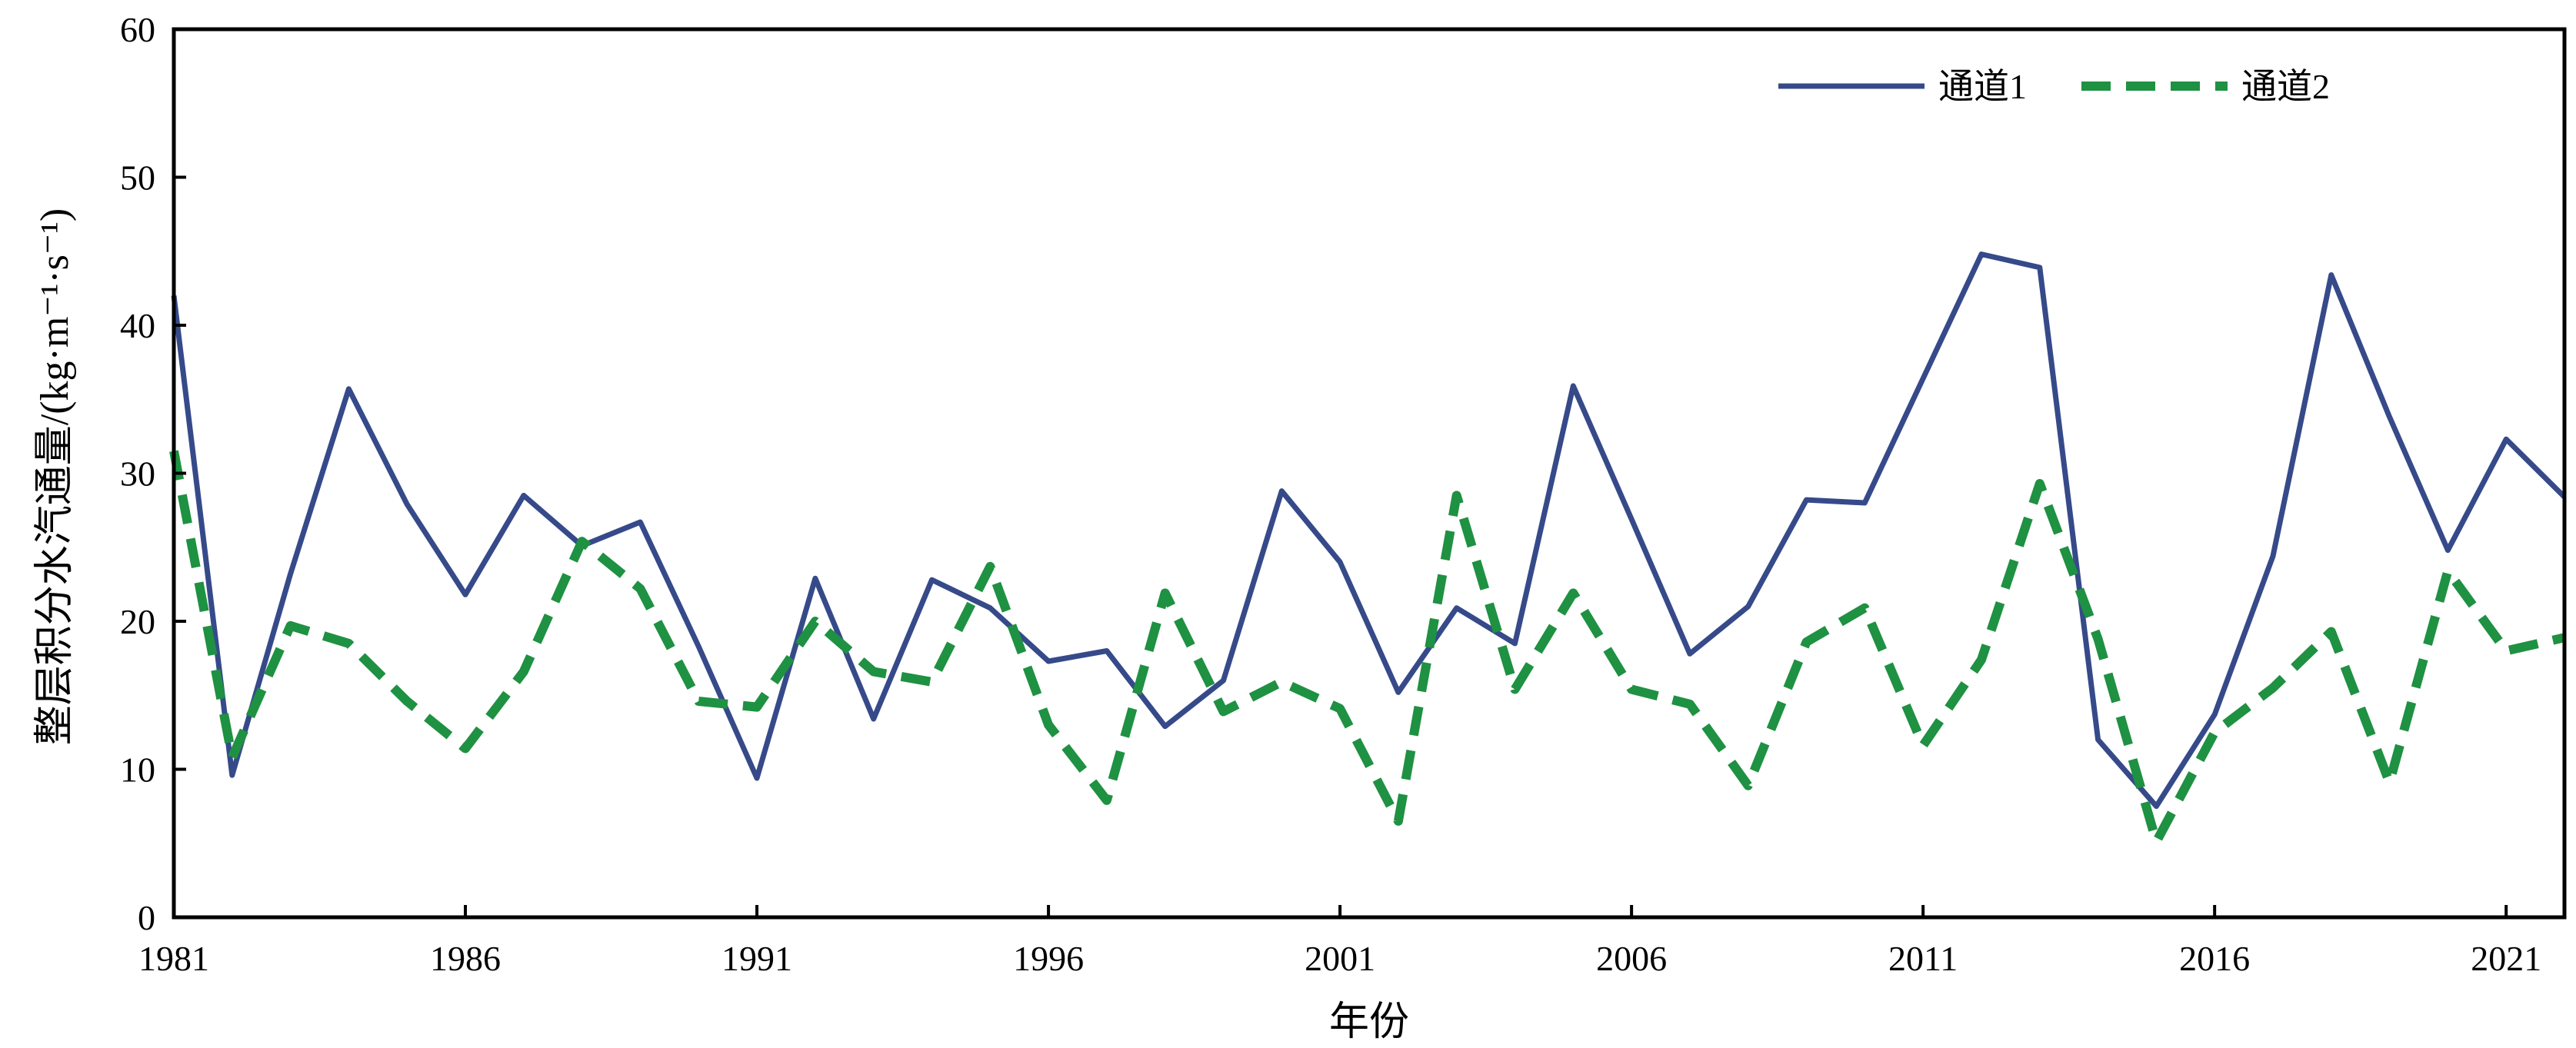 The image size is (2576, 1048). What do you see at coordinates (990, 608) in the screenshot?
I see `series-1-point-1995` at bounding box center [990, 608].